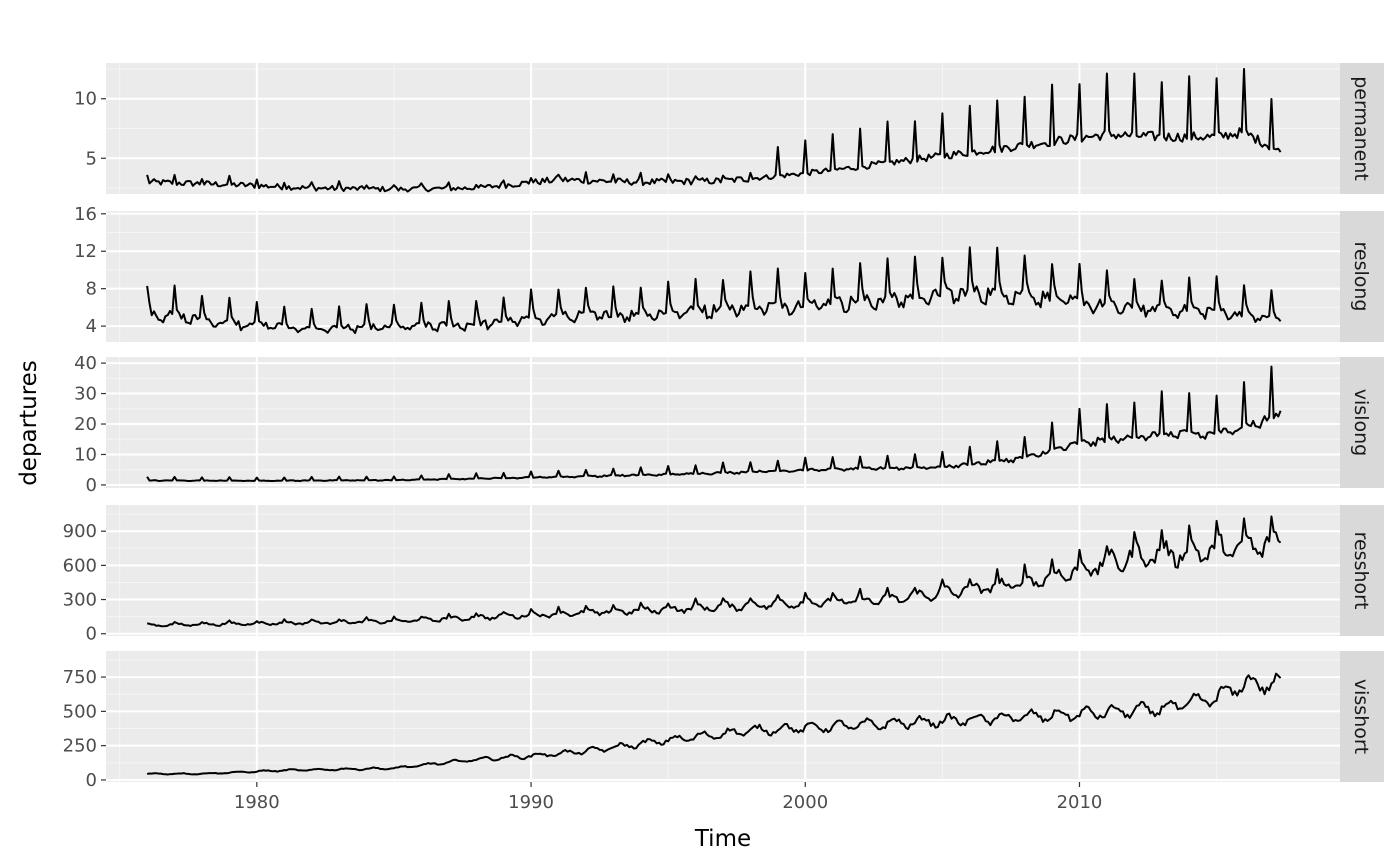  What do you see at coordinates (85, 251) in the screenshot?
I see `y-tick-label: 12` at bounding box center [85, 251].